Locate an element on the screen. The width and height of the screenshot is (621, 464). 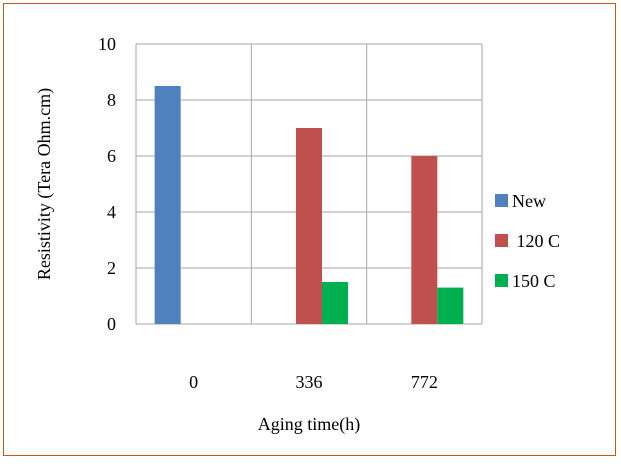
x-tick-labels: 0 336 772 is located at coordinates (313, 382).